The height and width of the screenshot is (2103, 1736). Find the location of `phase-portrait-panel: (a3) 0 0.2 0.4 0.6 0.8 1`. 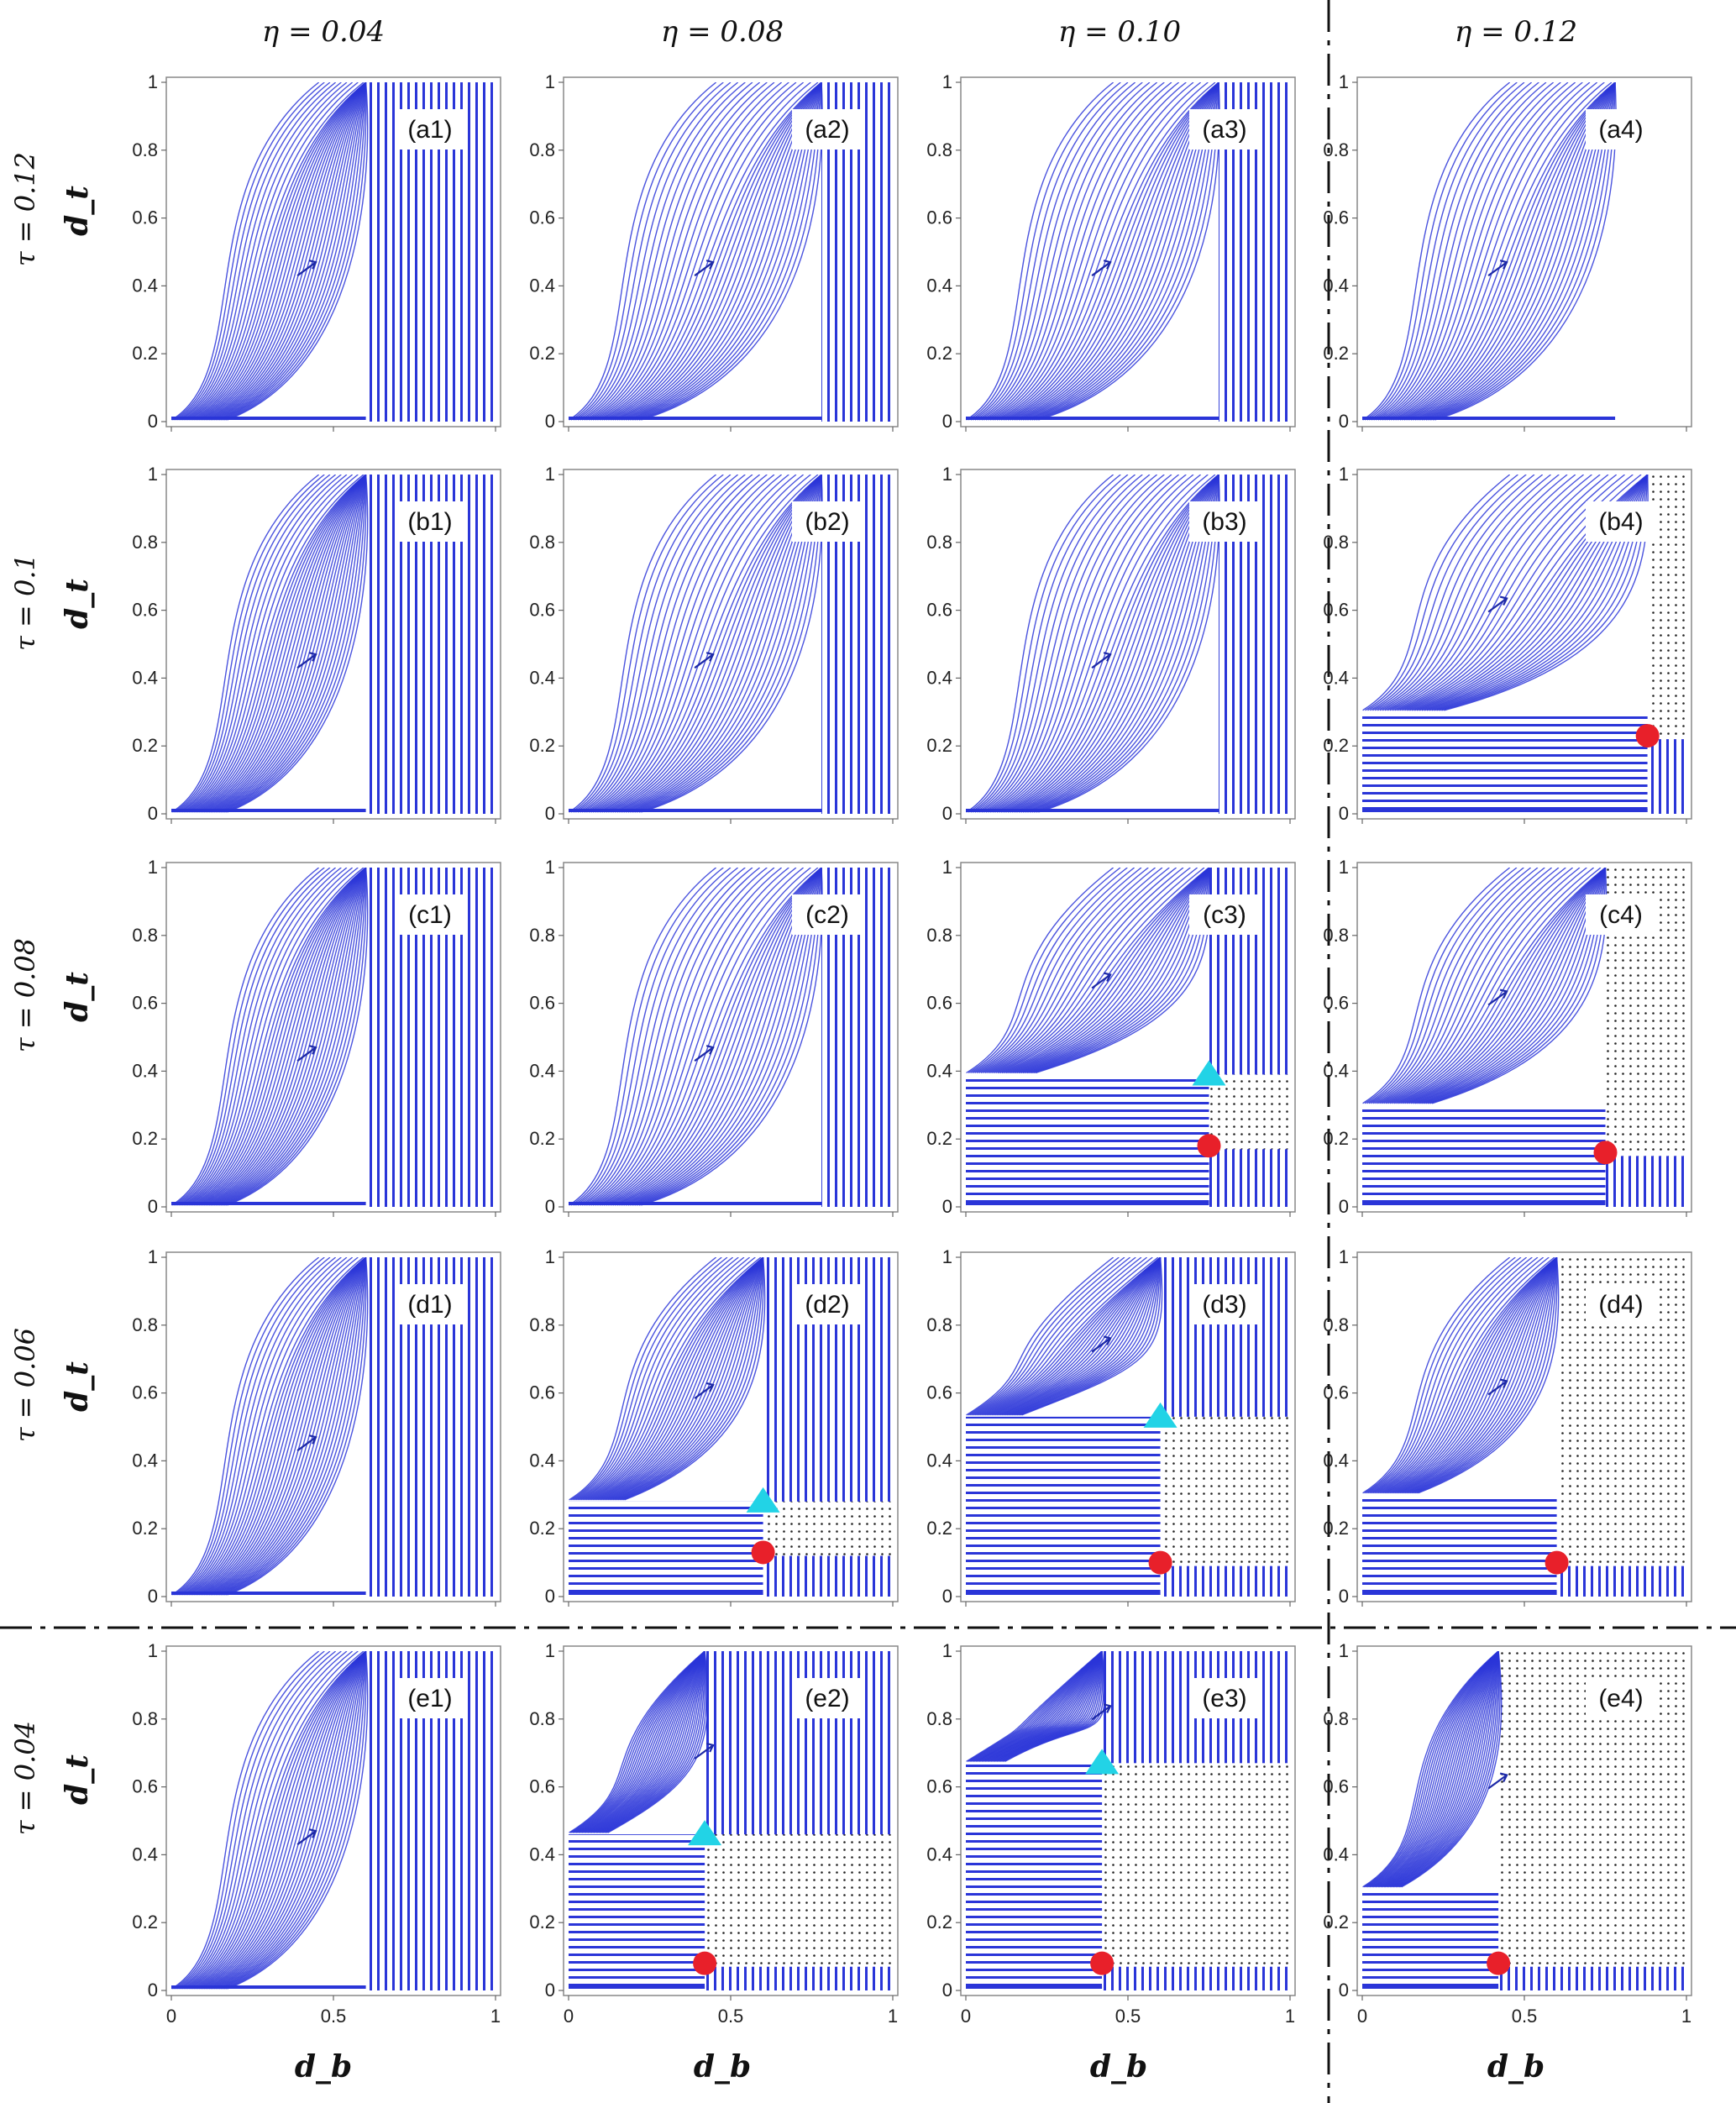

phase-portrait-panel: (a3) 0 0.2 0.4 0.6 0.8 1 is located at coordinates (1111, 251).